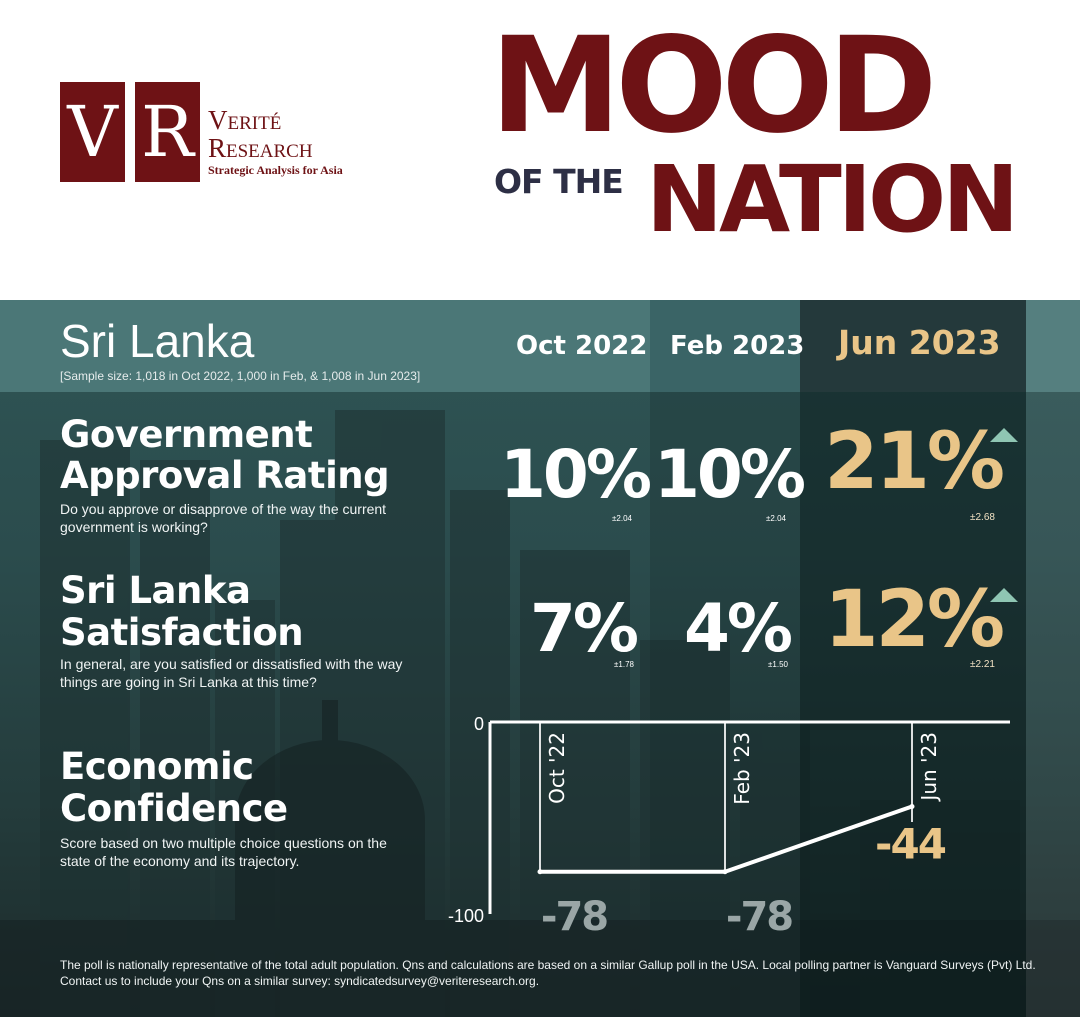 The width and height of the screenshot is (1080, 1017). What do you see at coordinates (624, 664) in the screenshot?
I see `satisfaction-moe-oct-2022: ±1.78` at bounding box center [624, 664].